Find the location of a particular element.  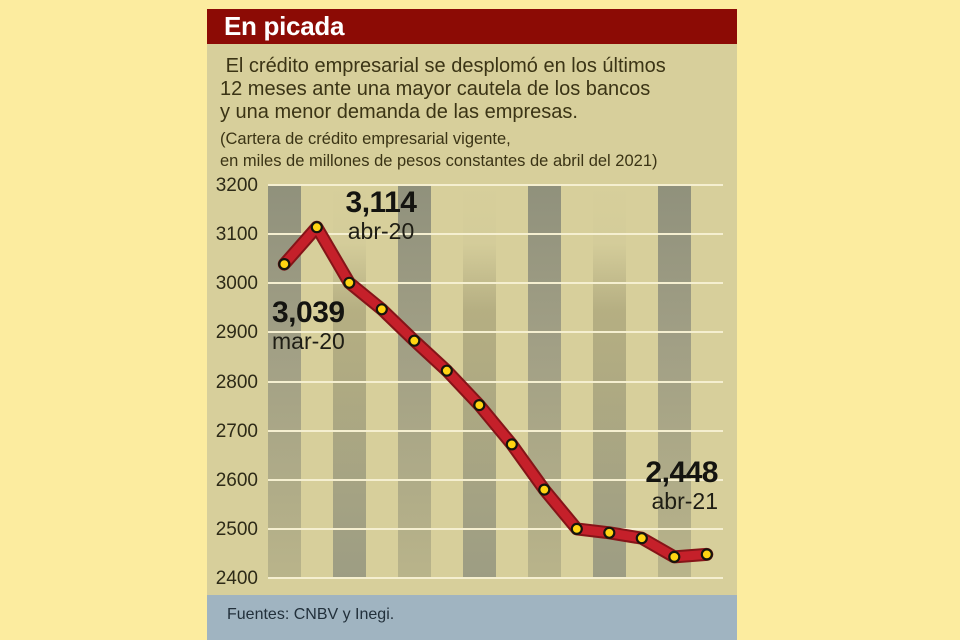

y-axis-tick-label: 3100 is located at coordinates (236, 235).